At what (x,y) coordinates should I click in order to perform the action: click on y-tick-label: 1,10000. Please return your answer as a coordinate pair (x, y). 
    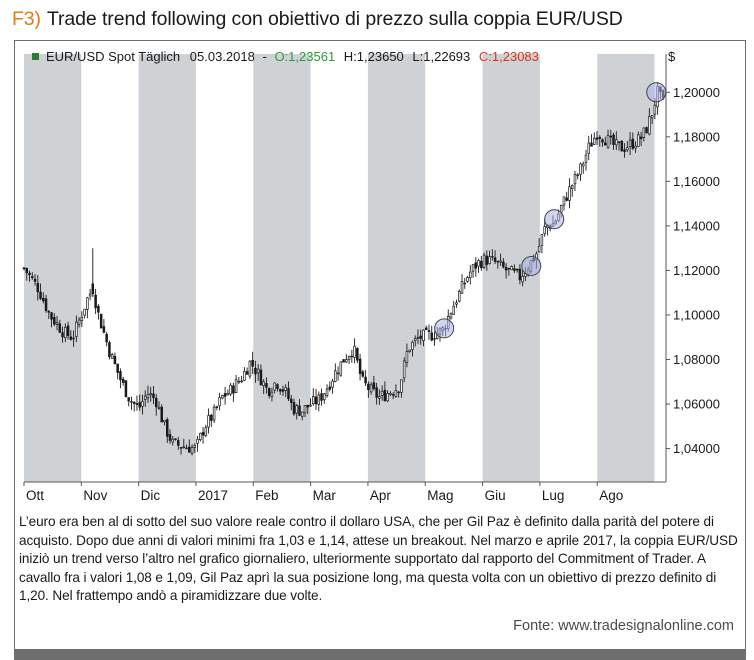
    Looking at the image, I should click on (696, 314).